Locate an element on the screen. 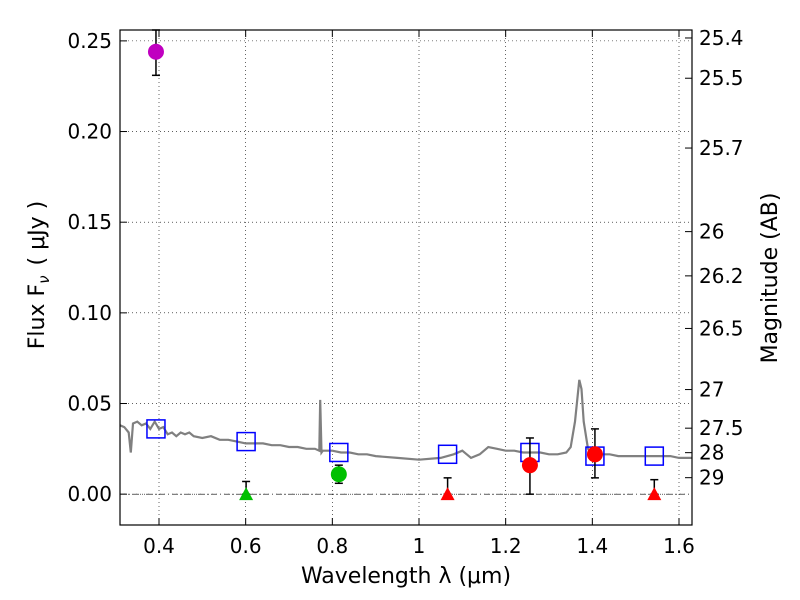 The image size is (800, 600). x-tick-label: 0.4 is located at coordinates (159, 546).